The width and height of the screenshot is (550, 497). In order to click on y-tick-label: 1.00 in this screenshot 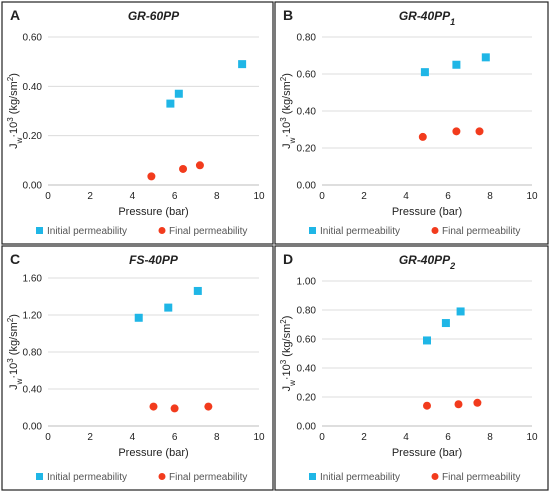, I will do `click(307, 282)`.